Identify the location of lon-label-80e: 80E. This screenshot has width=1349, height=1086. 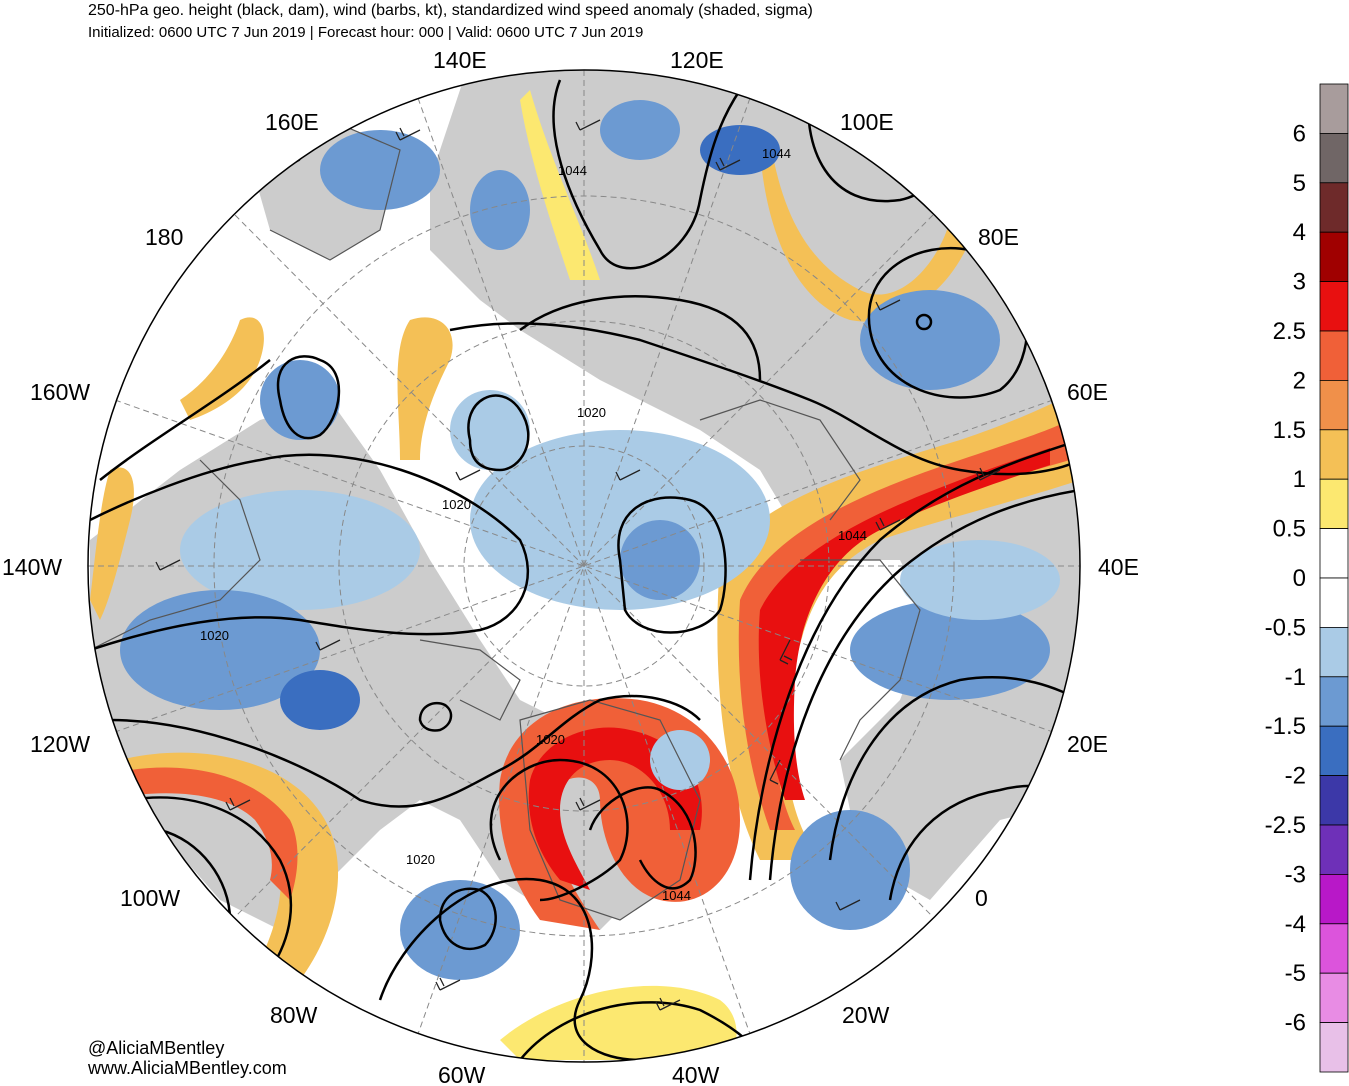
(998, 237).